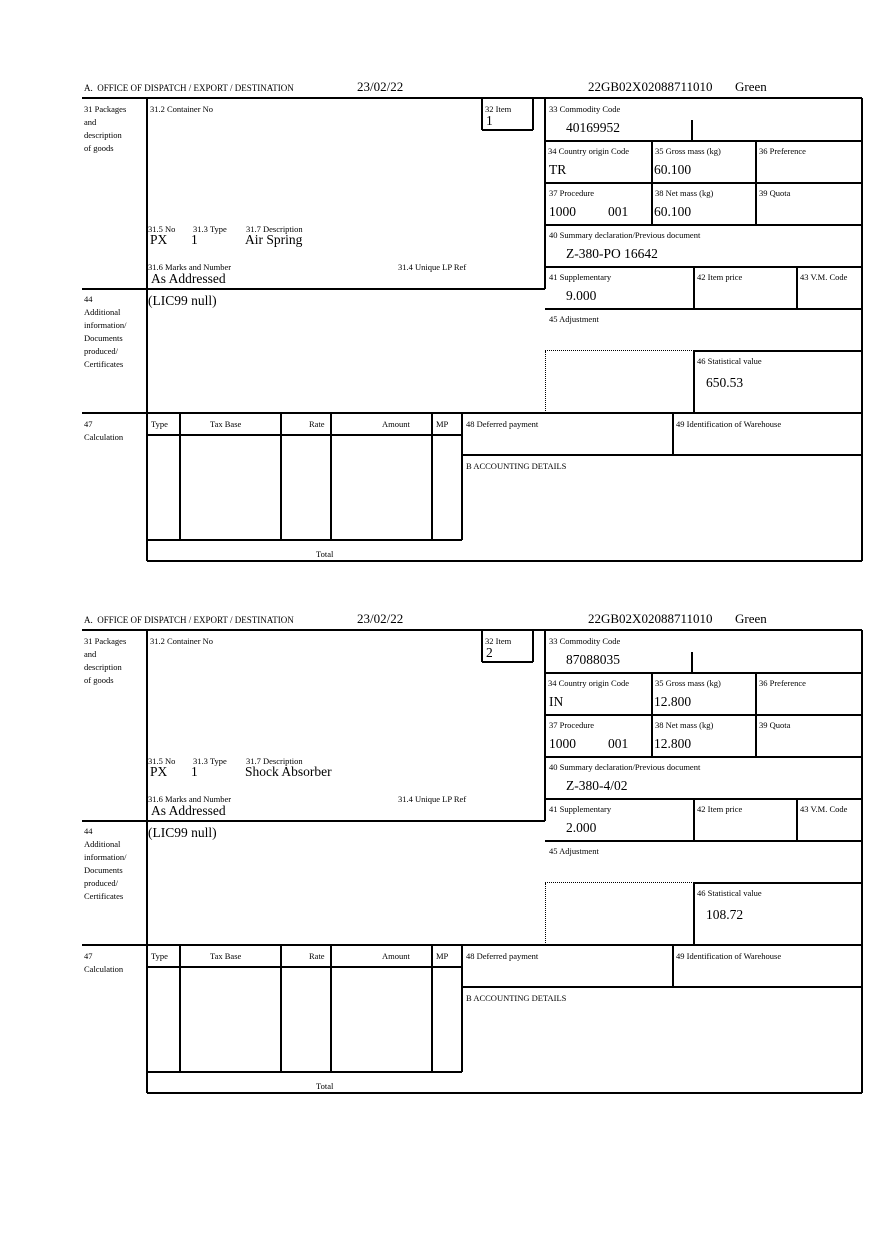 The image size is (882, 1250). Describe the element at coordinates (612, 253) in the screenshot. I see `previous-document: Z-380-PO 16642` at that location.